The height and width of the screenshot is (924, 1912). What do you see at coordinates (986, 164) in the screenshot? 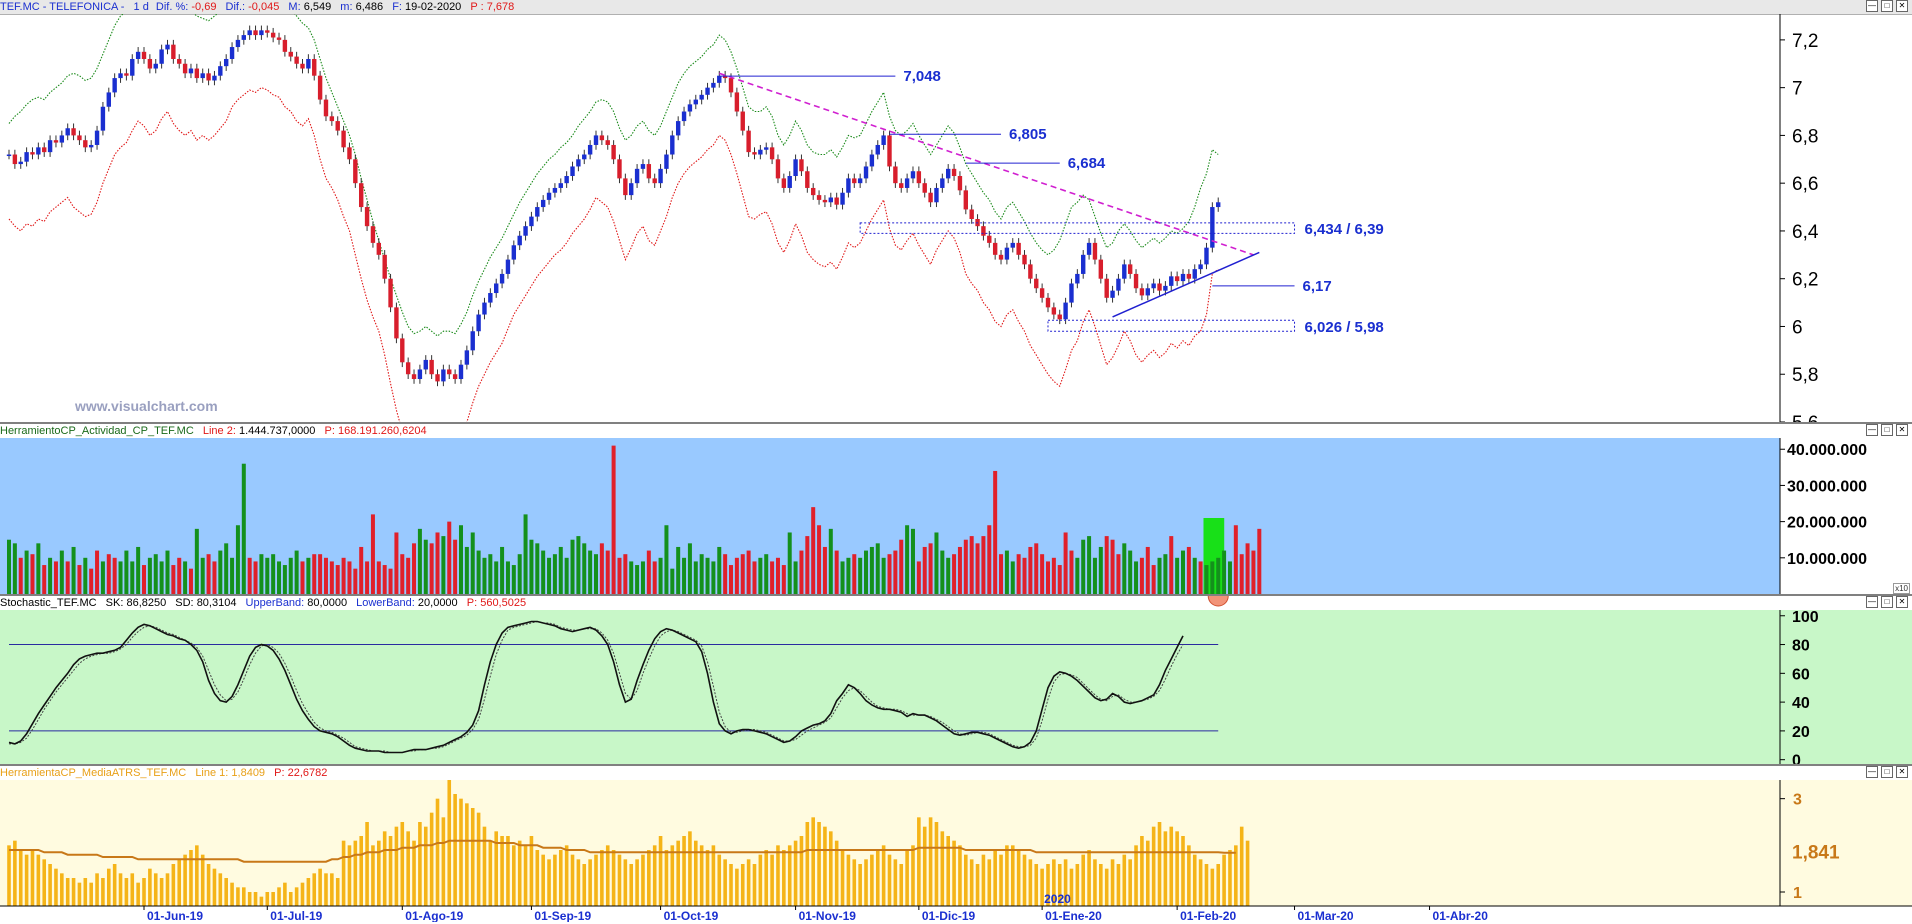
I see `trendline-down` at bounding box center [986, 164].